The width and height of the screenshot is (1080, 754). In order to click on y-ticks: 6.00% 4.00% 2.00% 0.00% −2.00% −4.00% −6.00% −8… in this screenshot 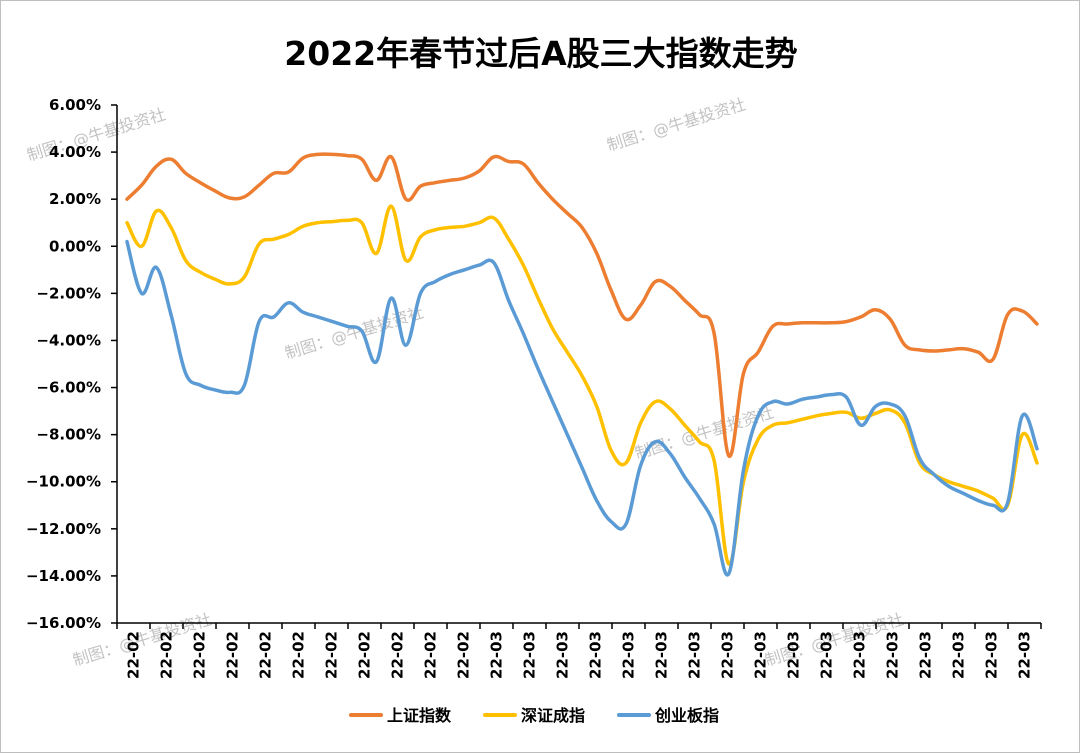, I will do `click(71, 364)`.